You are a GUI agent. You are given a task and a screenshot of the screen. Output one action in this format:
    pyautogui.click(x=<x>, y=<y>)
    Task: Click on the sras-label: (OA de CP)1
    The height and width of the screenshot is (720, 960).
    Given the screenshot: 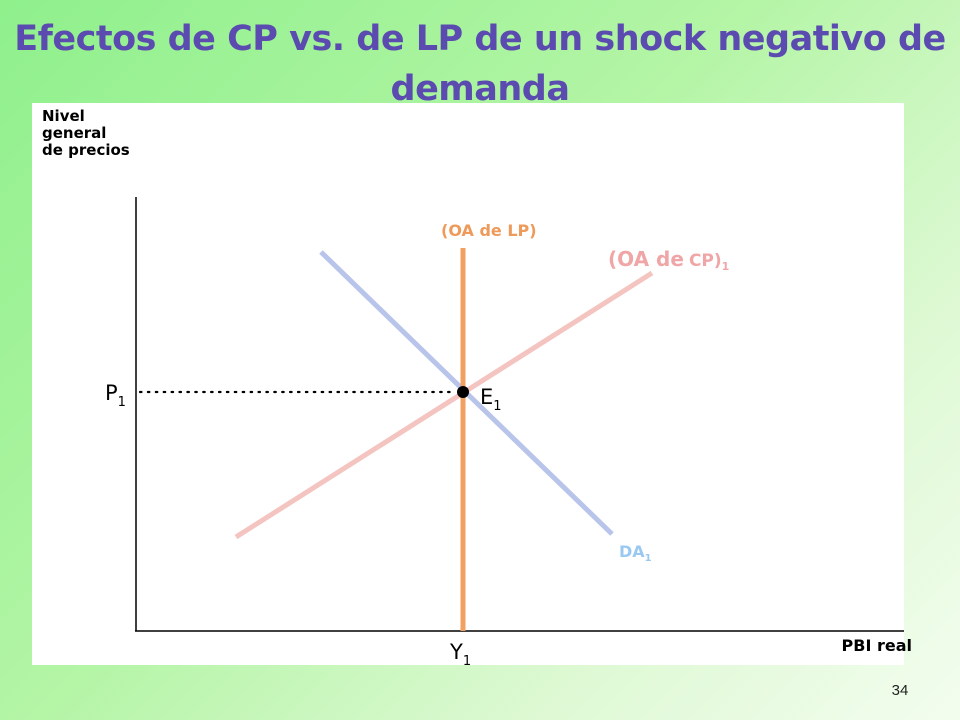 What is the action you would take?
    pyautogui.click(x=668, y=260)
    